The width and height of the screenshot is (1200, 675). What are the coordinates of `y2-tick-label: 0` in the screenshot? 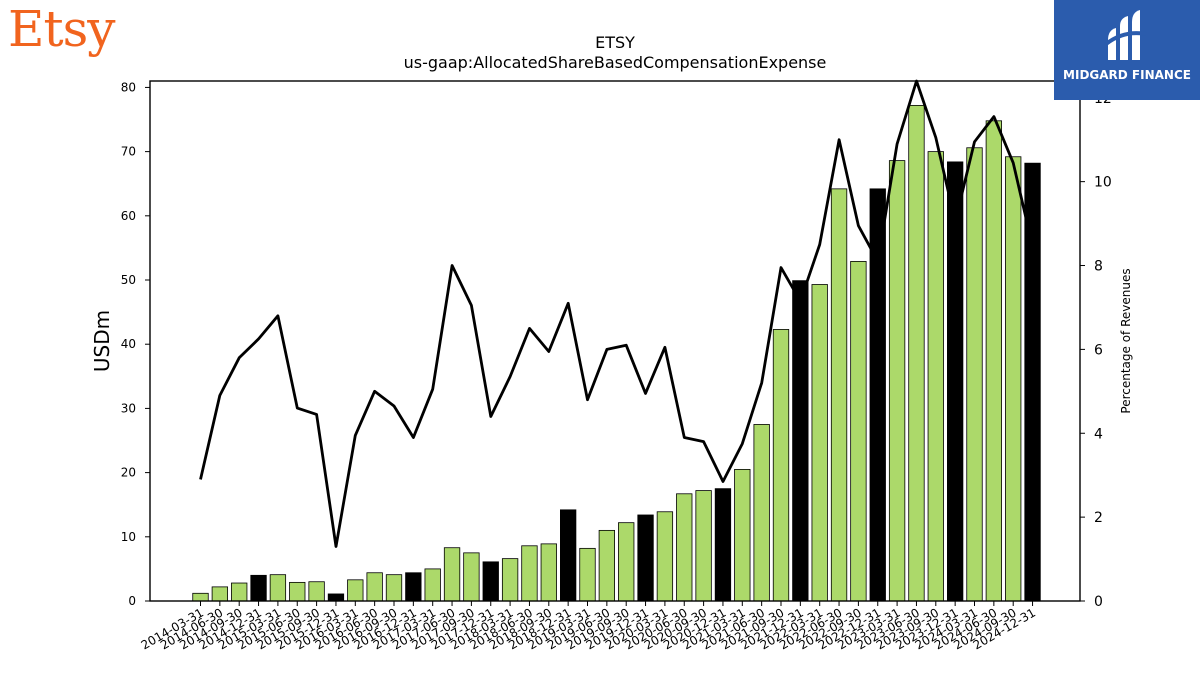 It's located at (1098, 602).